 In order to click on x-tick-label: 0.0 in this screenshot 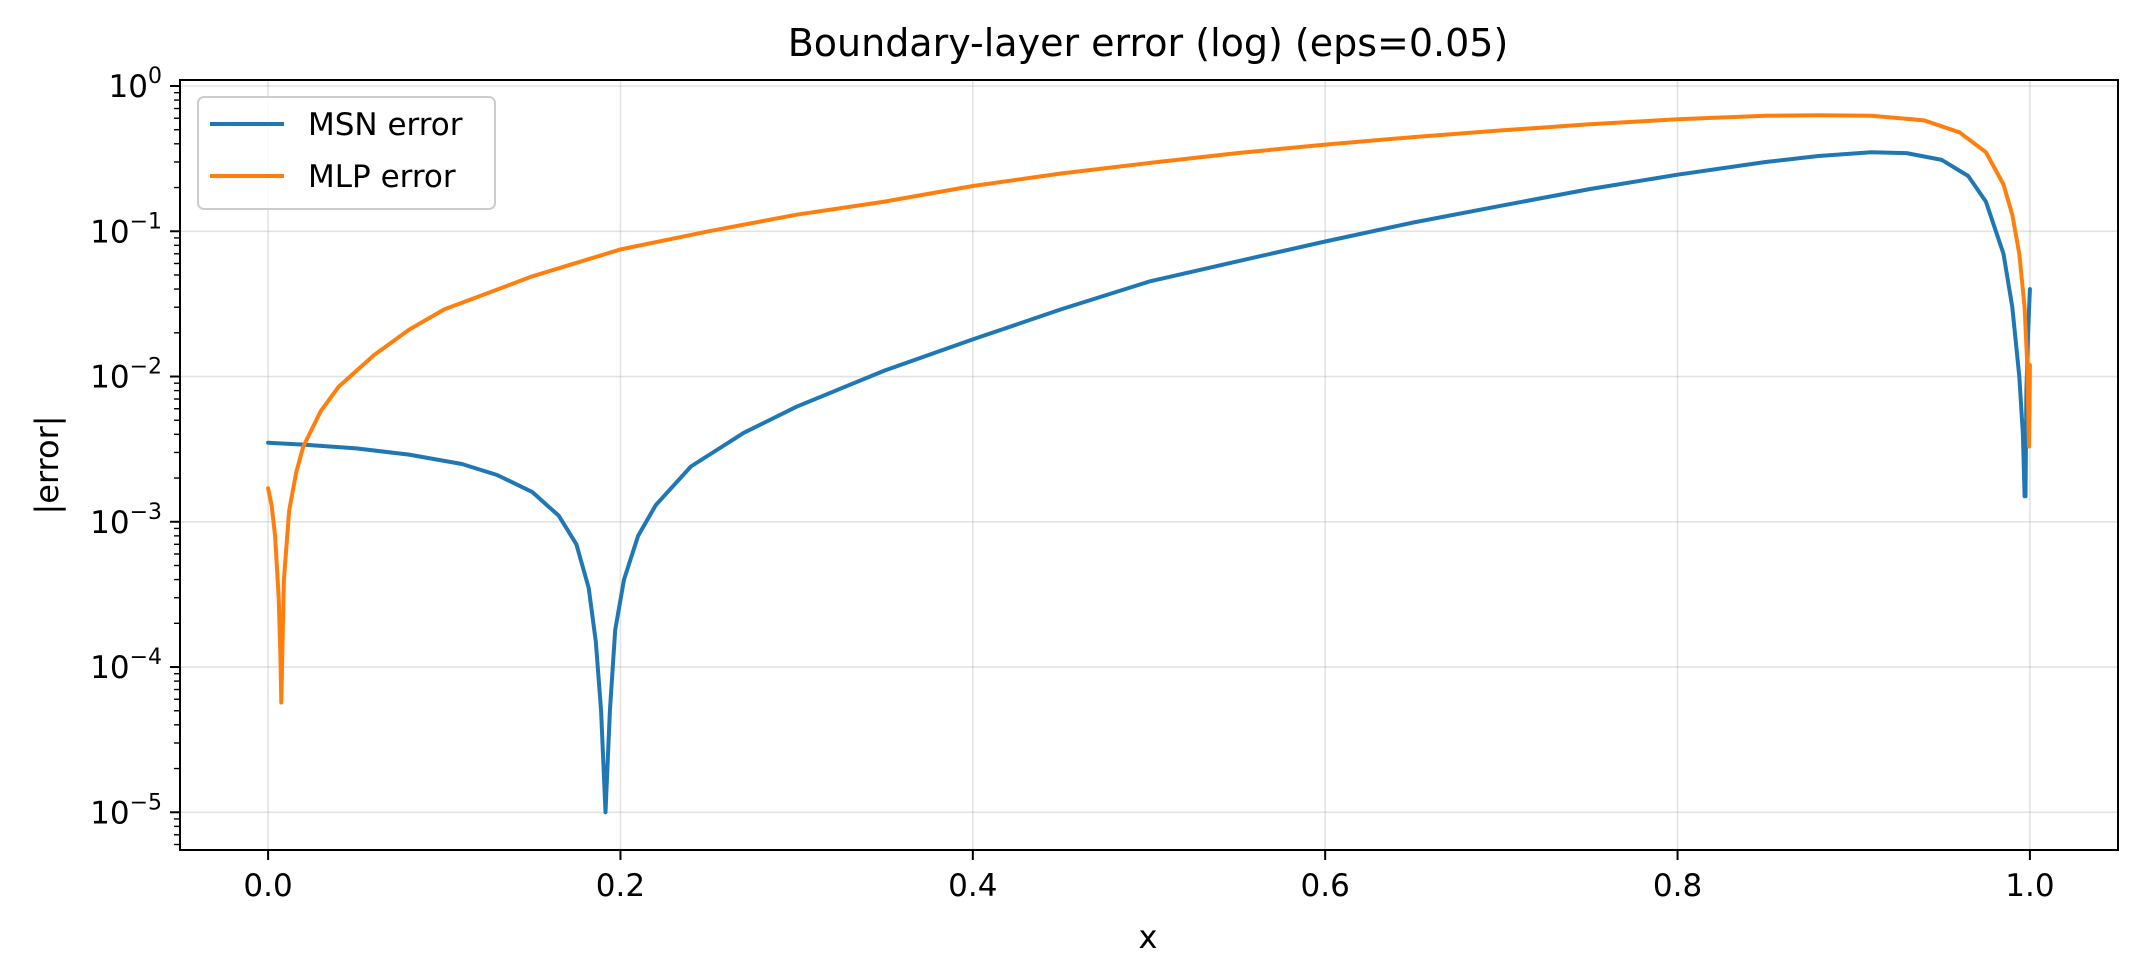, I will do `click(267, 886)`.